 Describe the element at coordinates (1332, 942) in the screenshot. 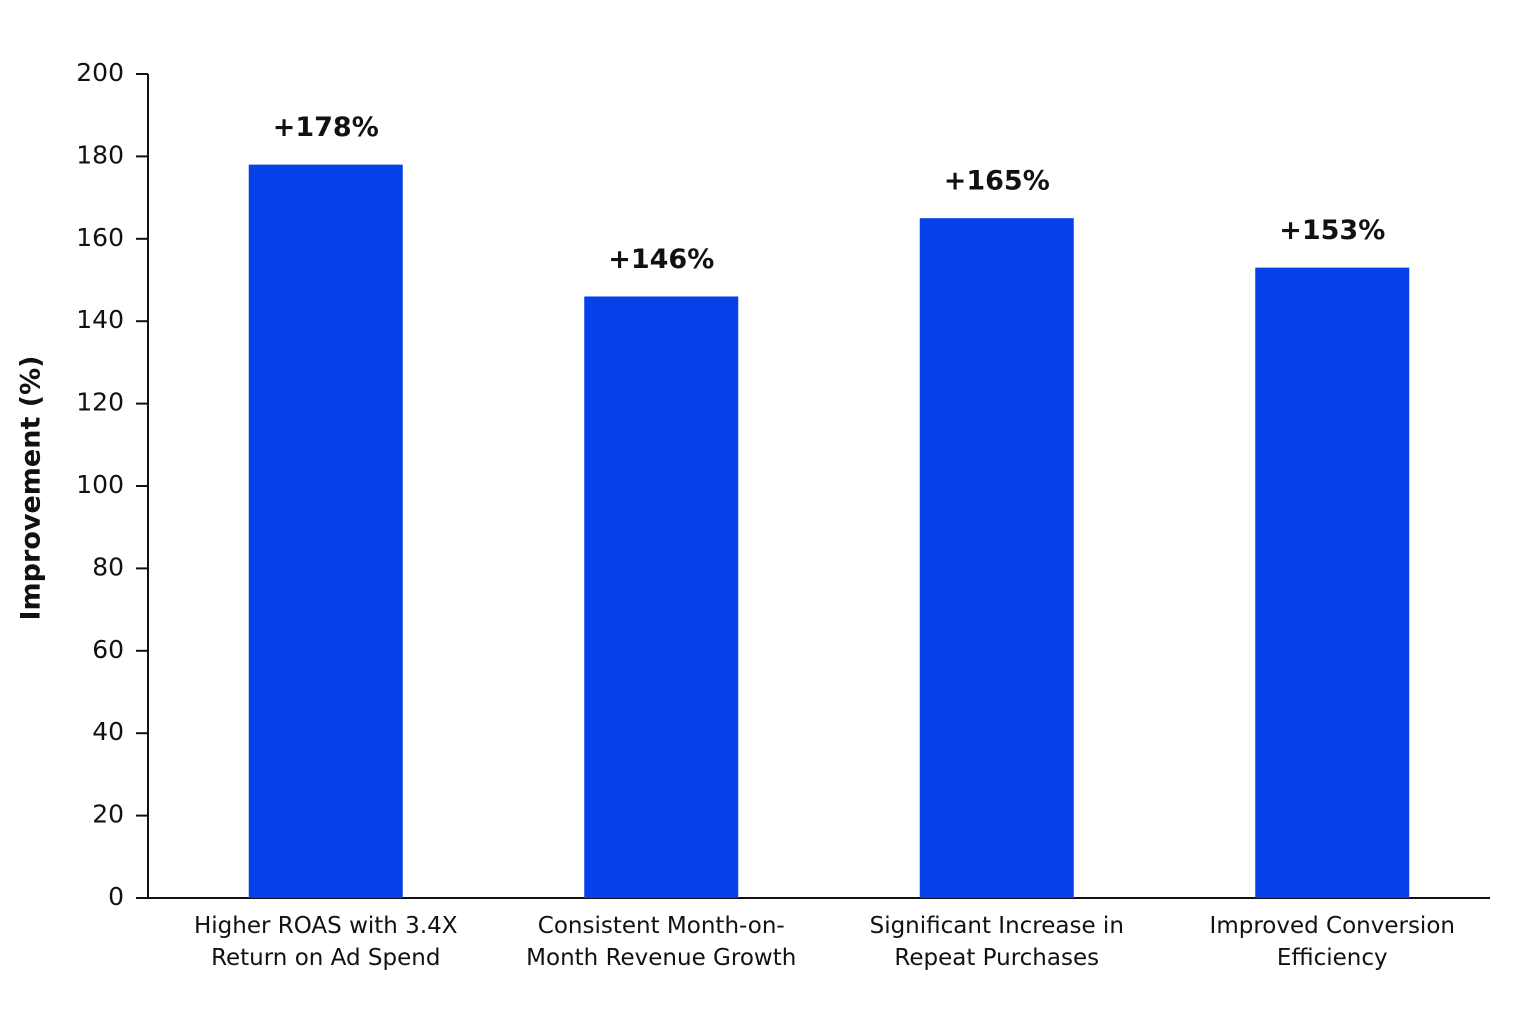

I see `x-tick-label: Improved Conversion Efficiency` at that location.